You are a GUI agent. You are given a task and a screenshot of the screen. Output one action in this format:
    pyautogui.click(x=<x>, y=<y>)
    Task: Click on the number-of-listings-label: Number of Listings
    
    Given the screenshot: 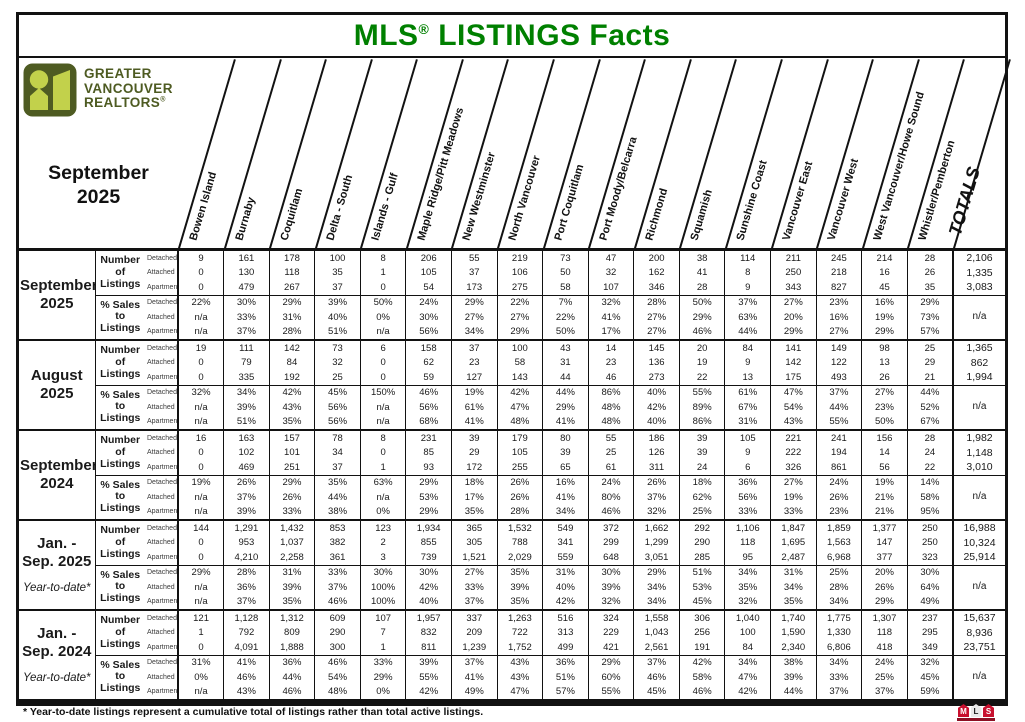 What is the action you would take?
    pyautogui.click(x=119, y=271)
    